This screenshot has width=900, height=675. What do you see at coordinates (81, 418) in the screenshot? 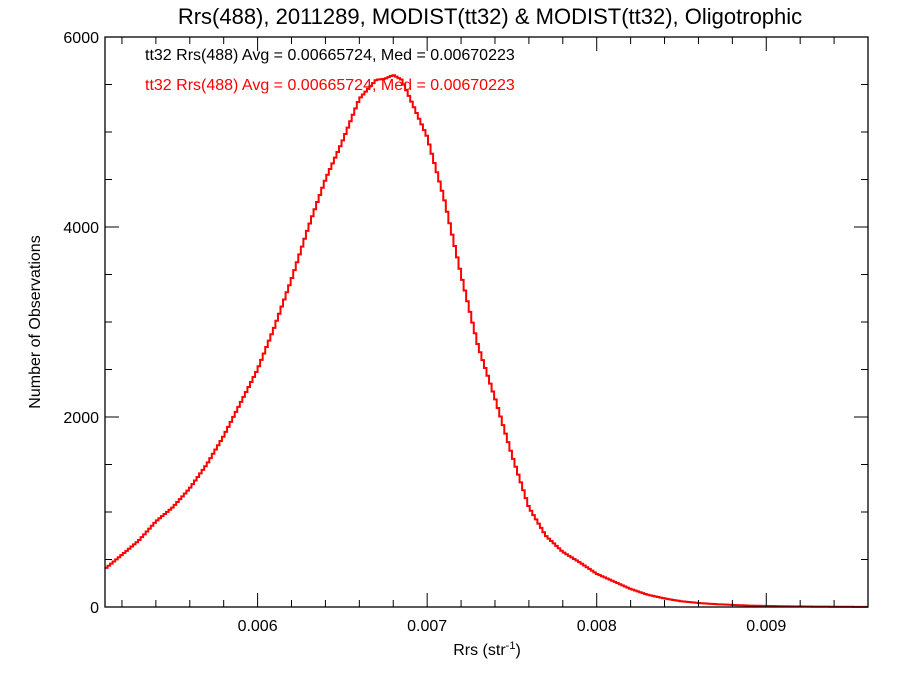
I see `y-tick-label: 2000` at bounding box center [81, 418].